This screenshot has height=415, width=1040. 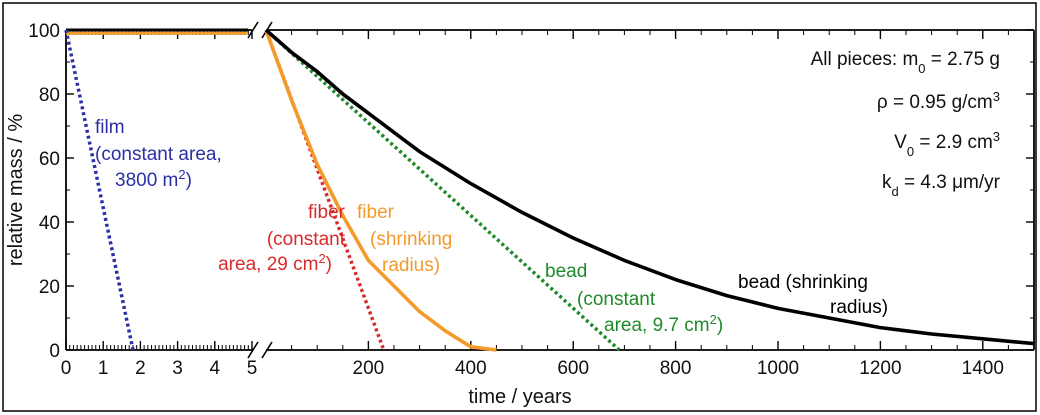 What do you see at coordinates (895, 191) in the screenshot?
I see `parameter-subscript: d` at bounding box center [895, 191].